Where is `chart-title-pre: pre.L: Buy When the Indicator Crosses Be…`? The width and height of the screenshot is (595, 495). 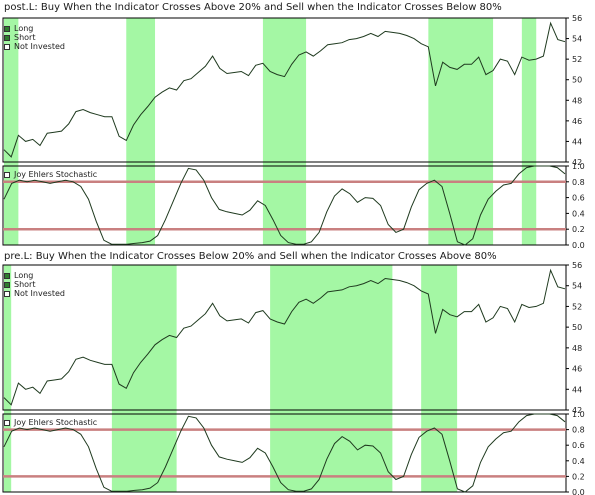 chart-title-pre: pre.L: Buy When the Indicator Crosses Be… is located at coordinates (250, 256).